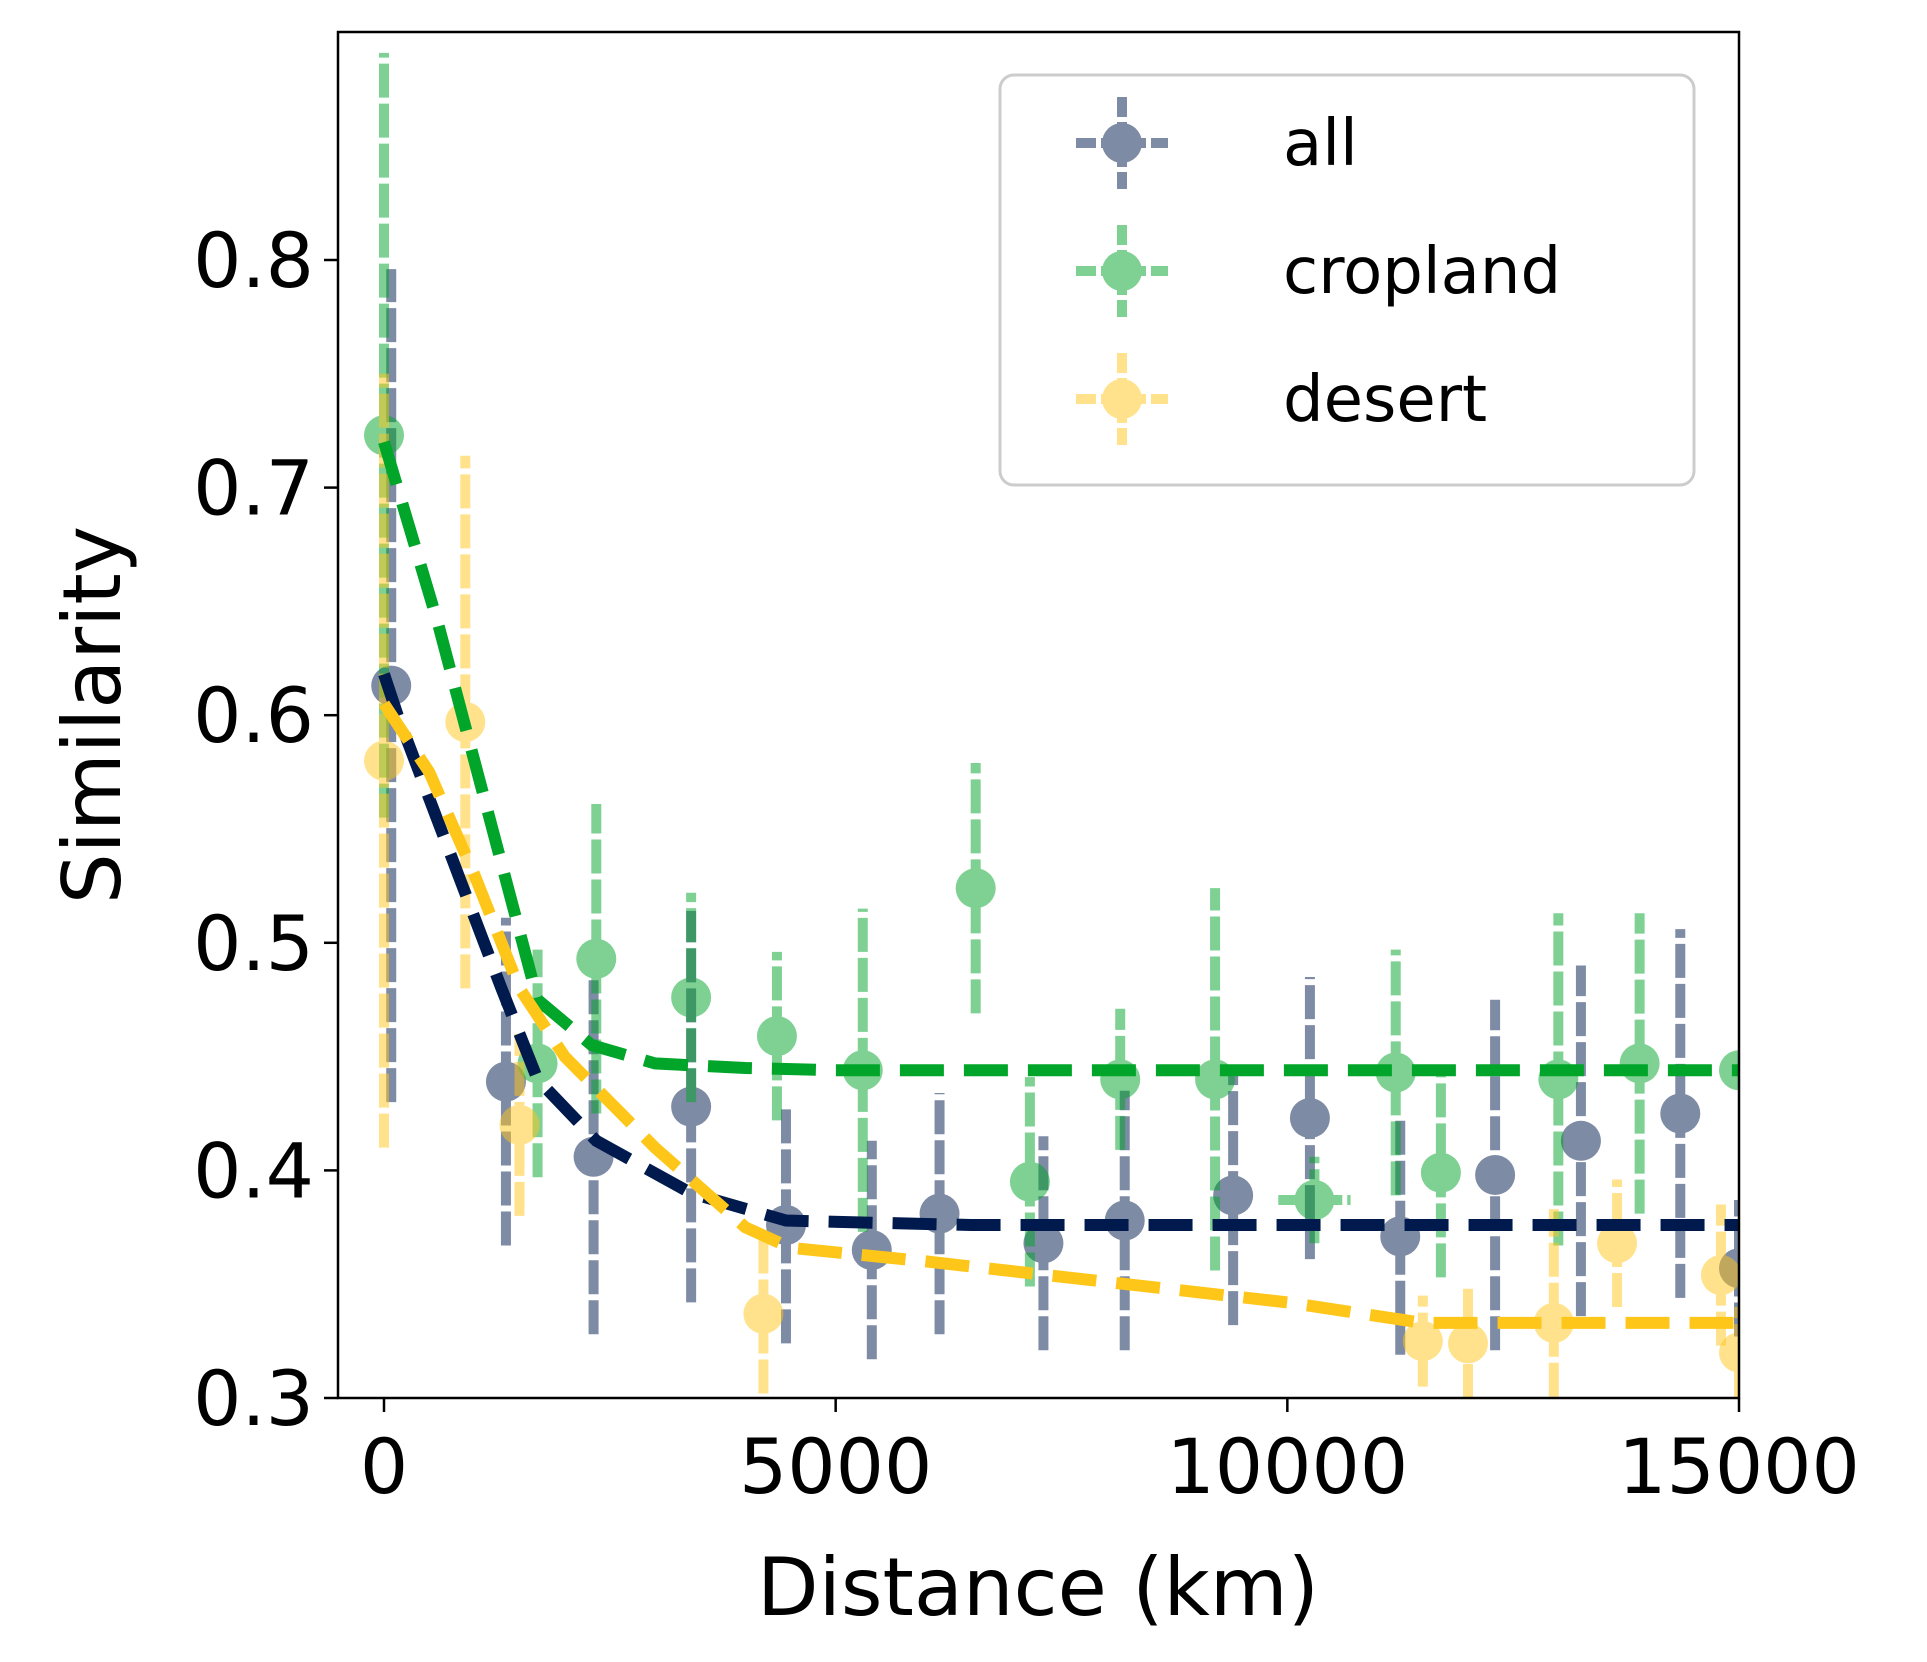  I want to click on x-tick-label: 10000, so click(1287, 1466).